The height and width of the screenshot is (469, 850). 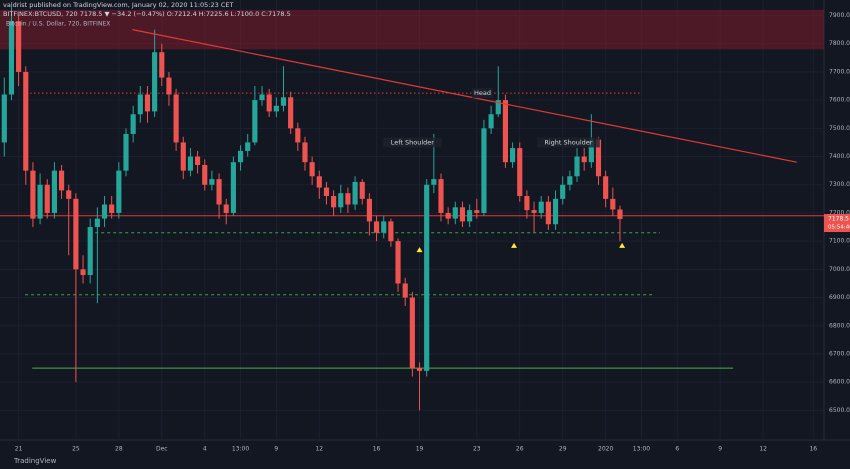 I want to click on y-tick-label: 7100.0, so click(x=839, y=241).